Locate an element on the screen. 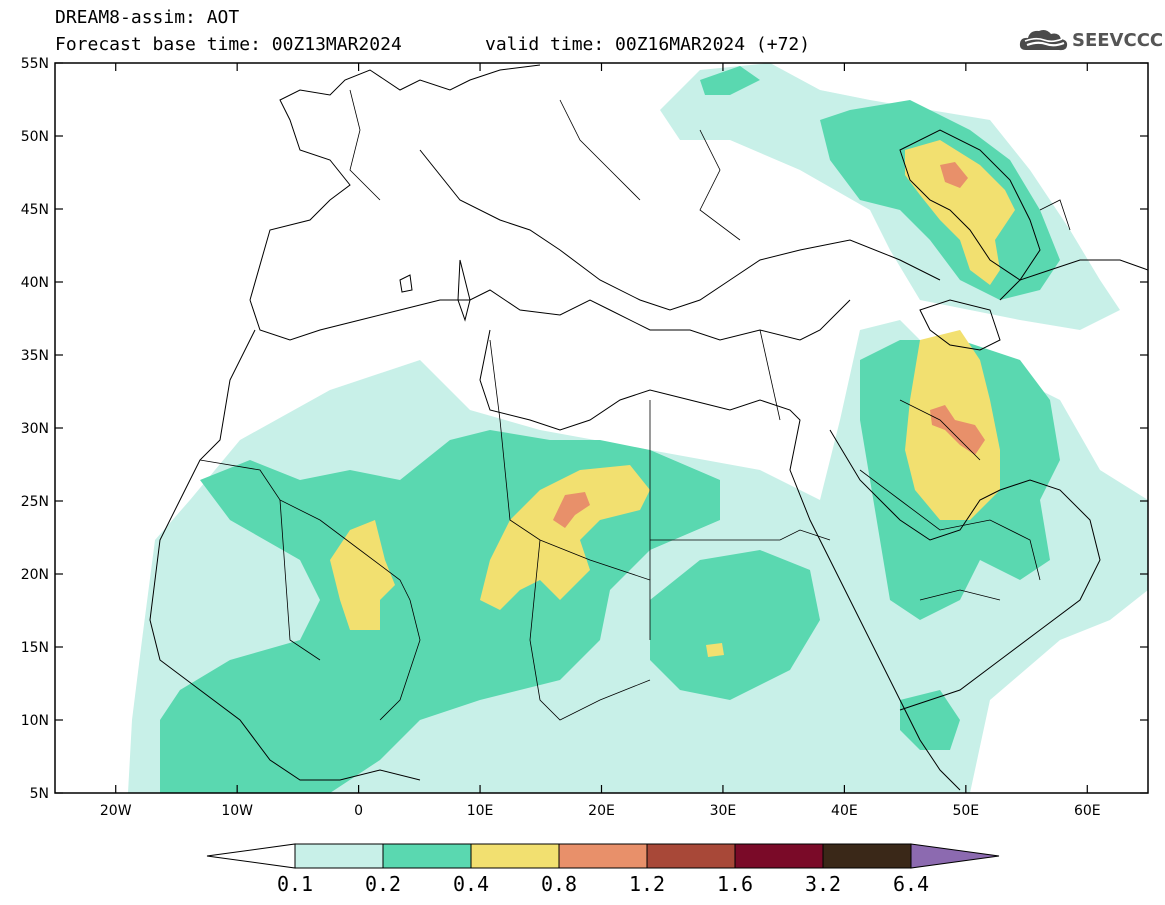 This screenshot has height=905, width=1165. lat-tick-label: 20N is located at coordinates (35, 575).